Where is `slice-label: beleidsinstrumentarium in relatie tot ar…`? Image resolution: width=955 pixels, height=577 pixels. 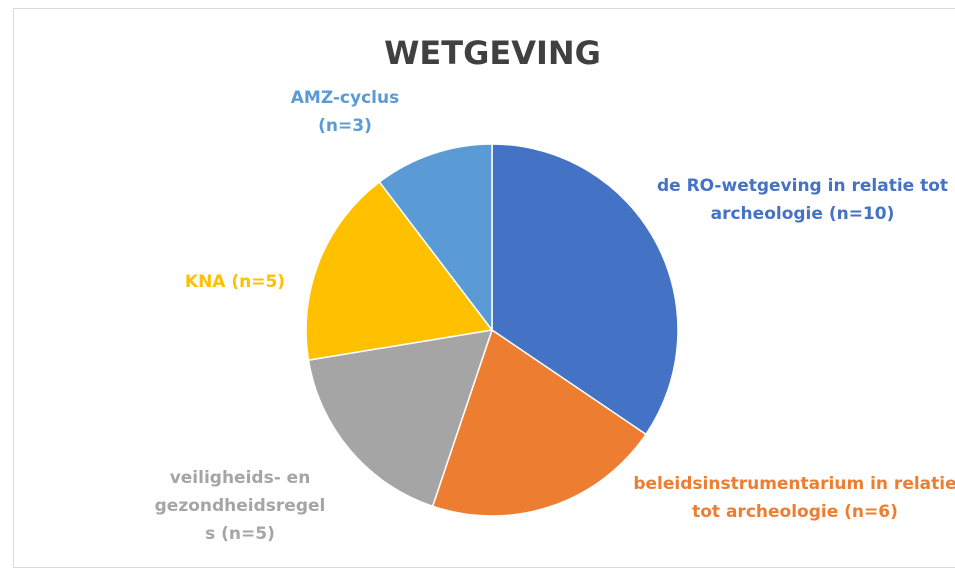 slice-label: beleidsinstrumentarium in relatie tot ar… is located at coordinates (794, 498).